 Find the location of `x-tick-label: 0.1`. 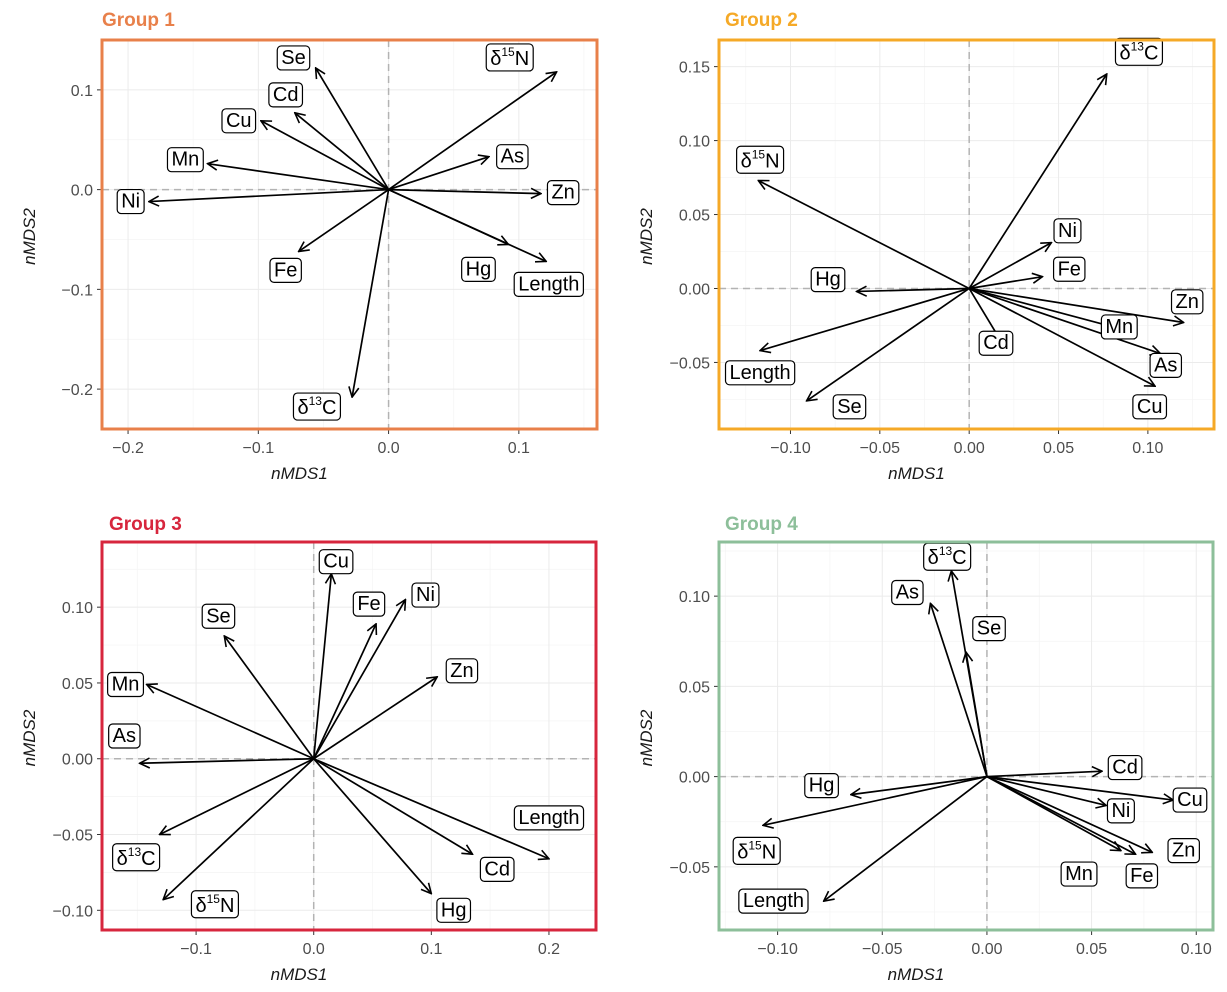

x-tick-label: 0.1 is located at coordinates (431, 949).